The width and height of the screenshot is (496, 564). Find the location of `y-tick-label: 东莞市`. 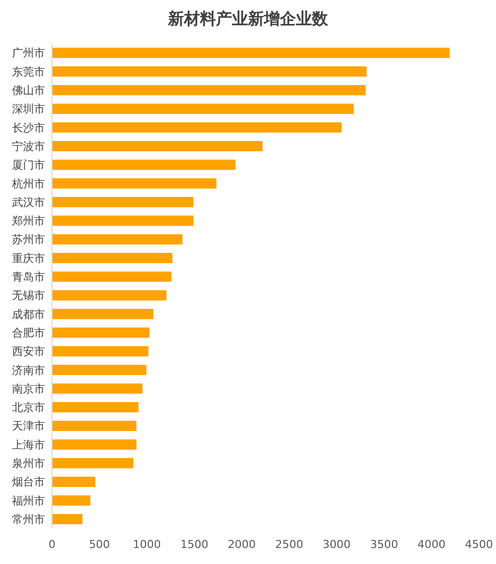

y-tick-label: 东莞市 is located at coordinates (28, 71).